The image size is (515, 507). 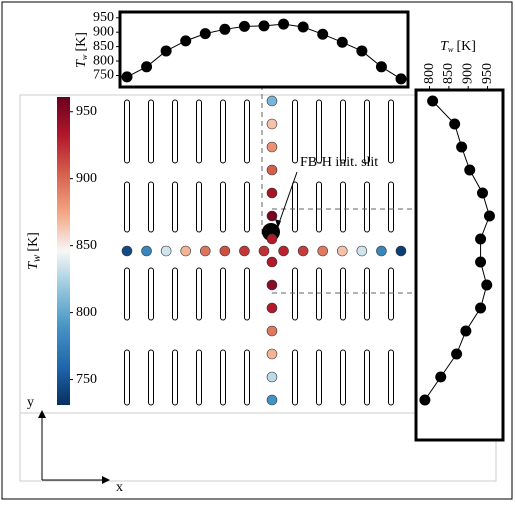 What do you see at coordinates (42, 414) in the screenshot?
I see `y-arrow-head` at bounding box center [42, 414].